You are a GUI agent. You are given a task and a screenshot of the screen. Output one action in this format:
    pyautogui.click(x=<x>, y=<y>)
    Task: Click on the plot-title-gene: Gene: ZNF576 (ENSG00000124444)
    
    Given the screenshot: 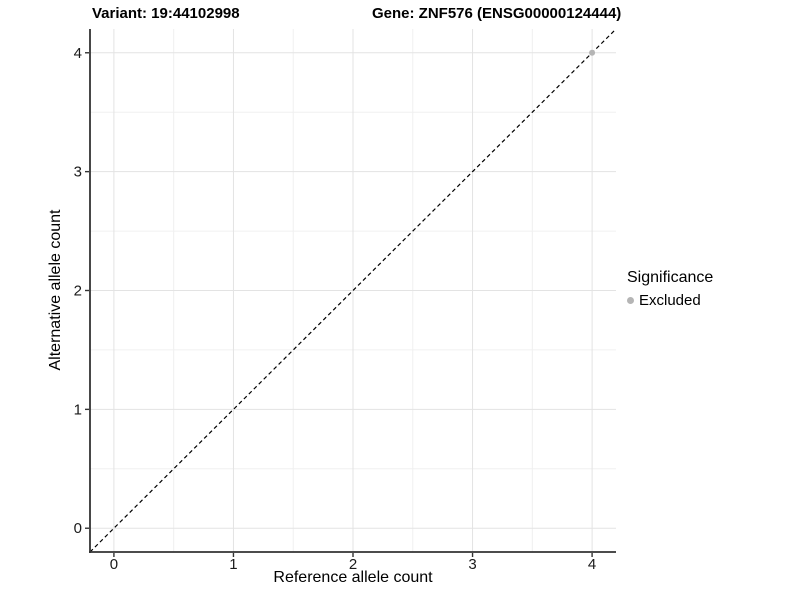 What is the action you would take?
    pyautogui.click(x=497, y=13)
    